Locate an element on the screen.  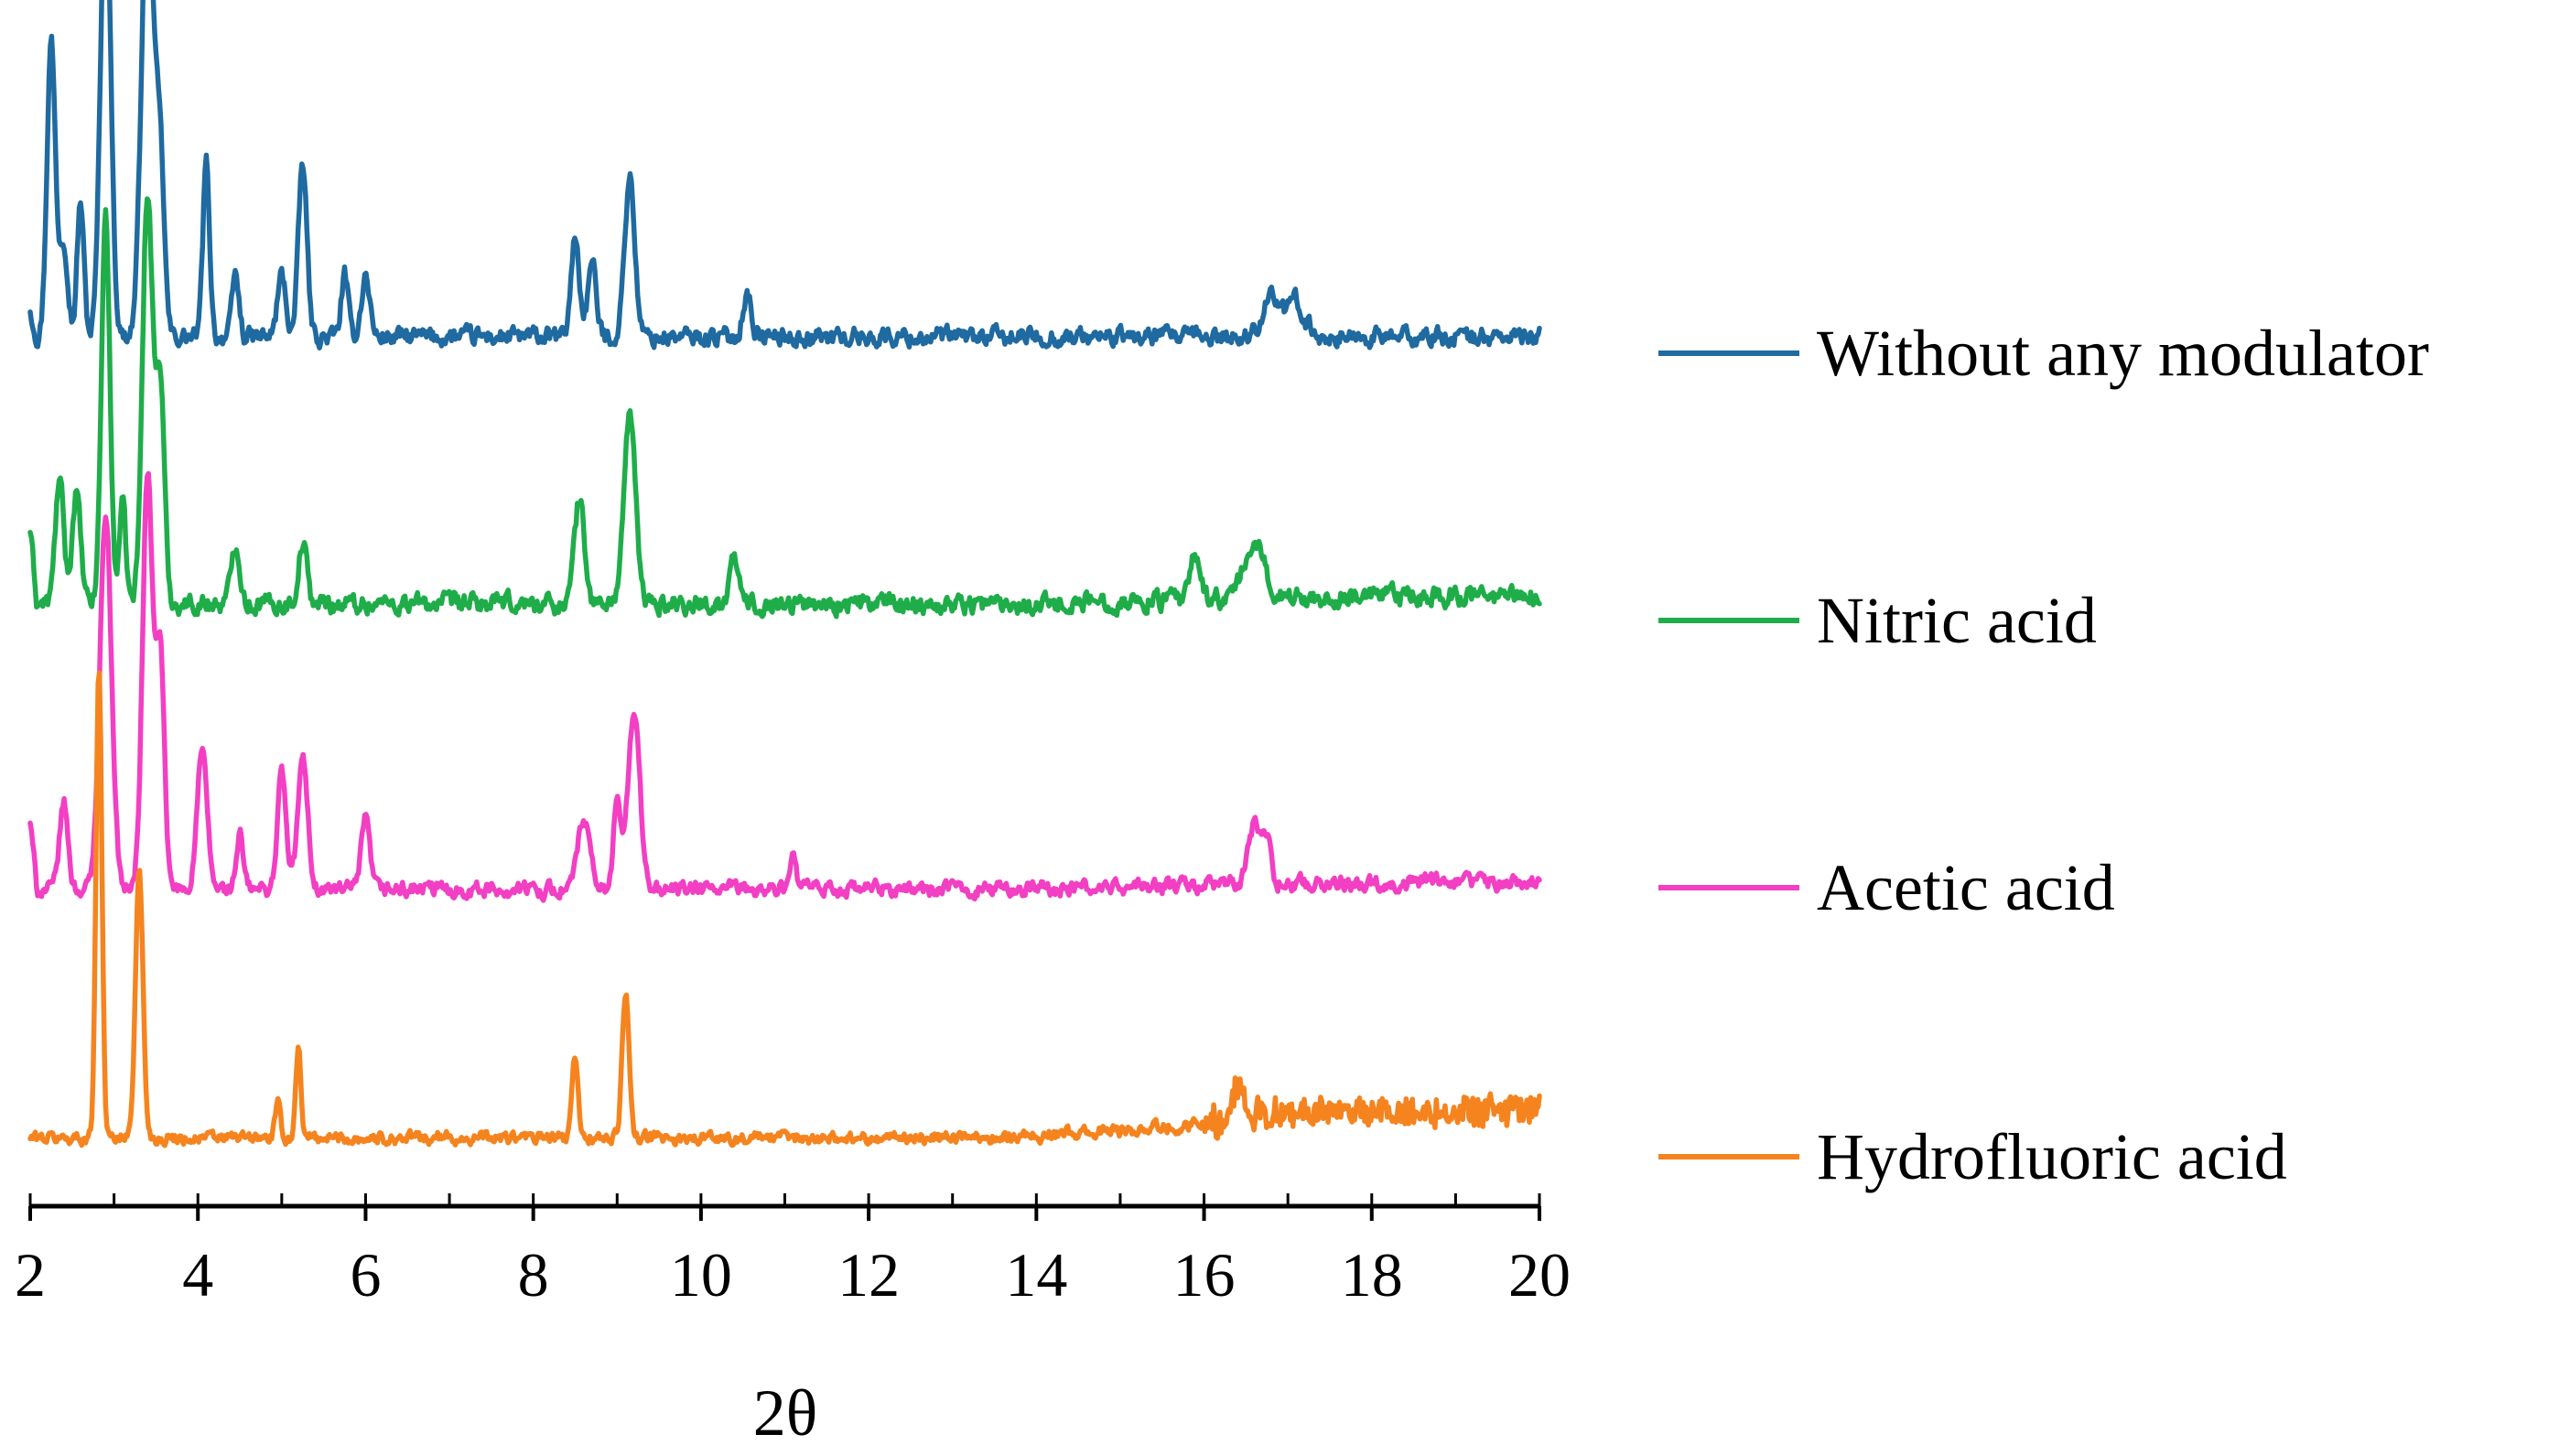
legend-label: Hydrofluoric acid is located at coordinates (2052, 1156).